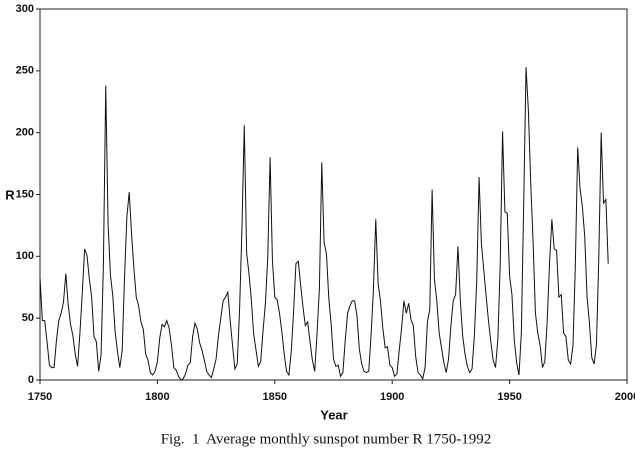 The image size is (635, 464). I want to click on y-tick-label: 150, so click(25, 194).